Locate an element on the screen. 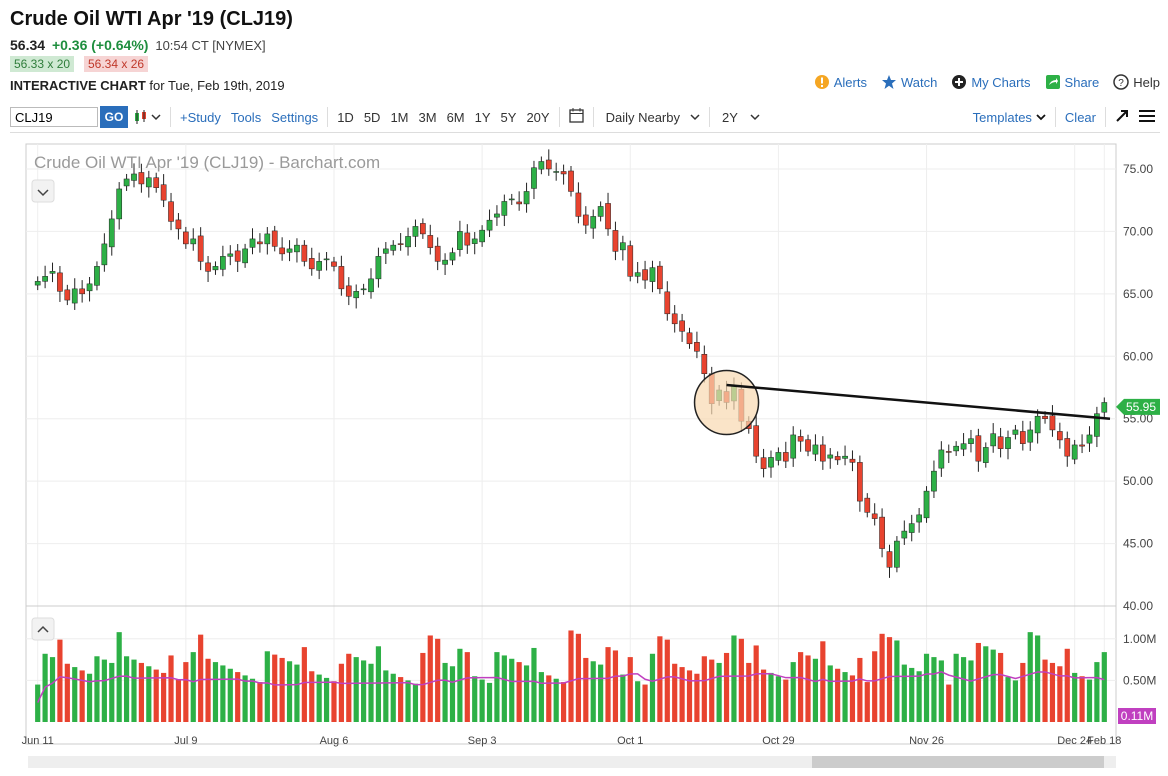 This screenshot has width=1168, height=776. period-20y: 20Y is located at coordinates (538, 117).